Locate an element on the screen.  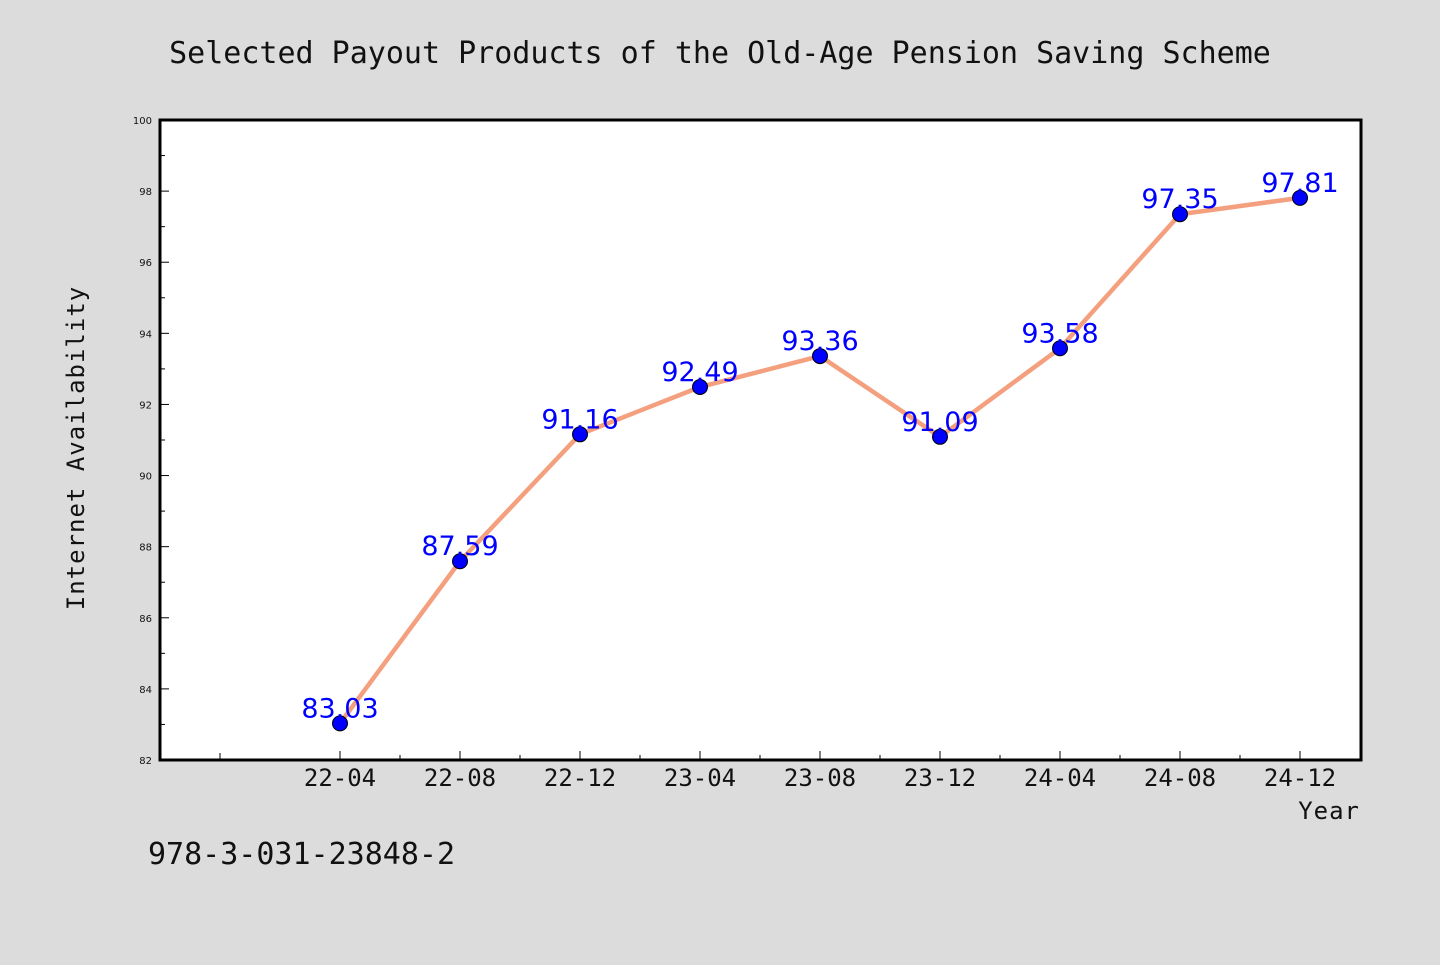
data-label: 87.59 is located at coordinates (459, 546).